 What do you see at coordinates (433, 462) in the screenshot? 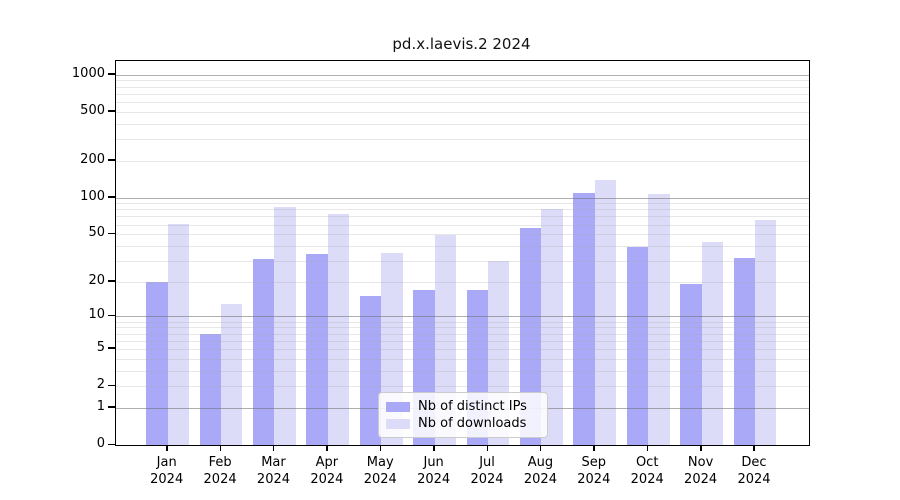
I see `x-tick-month: Jun` at bounding box center [433, 462].